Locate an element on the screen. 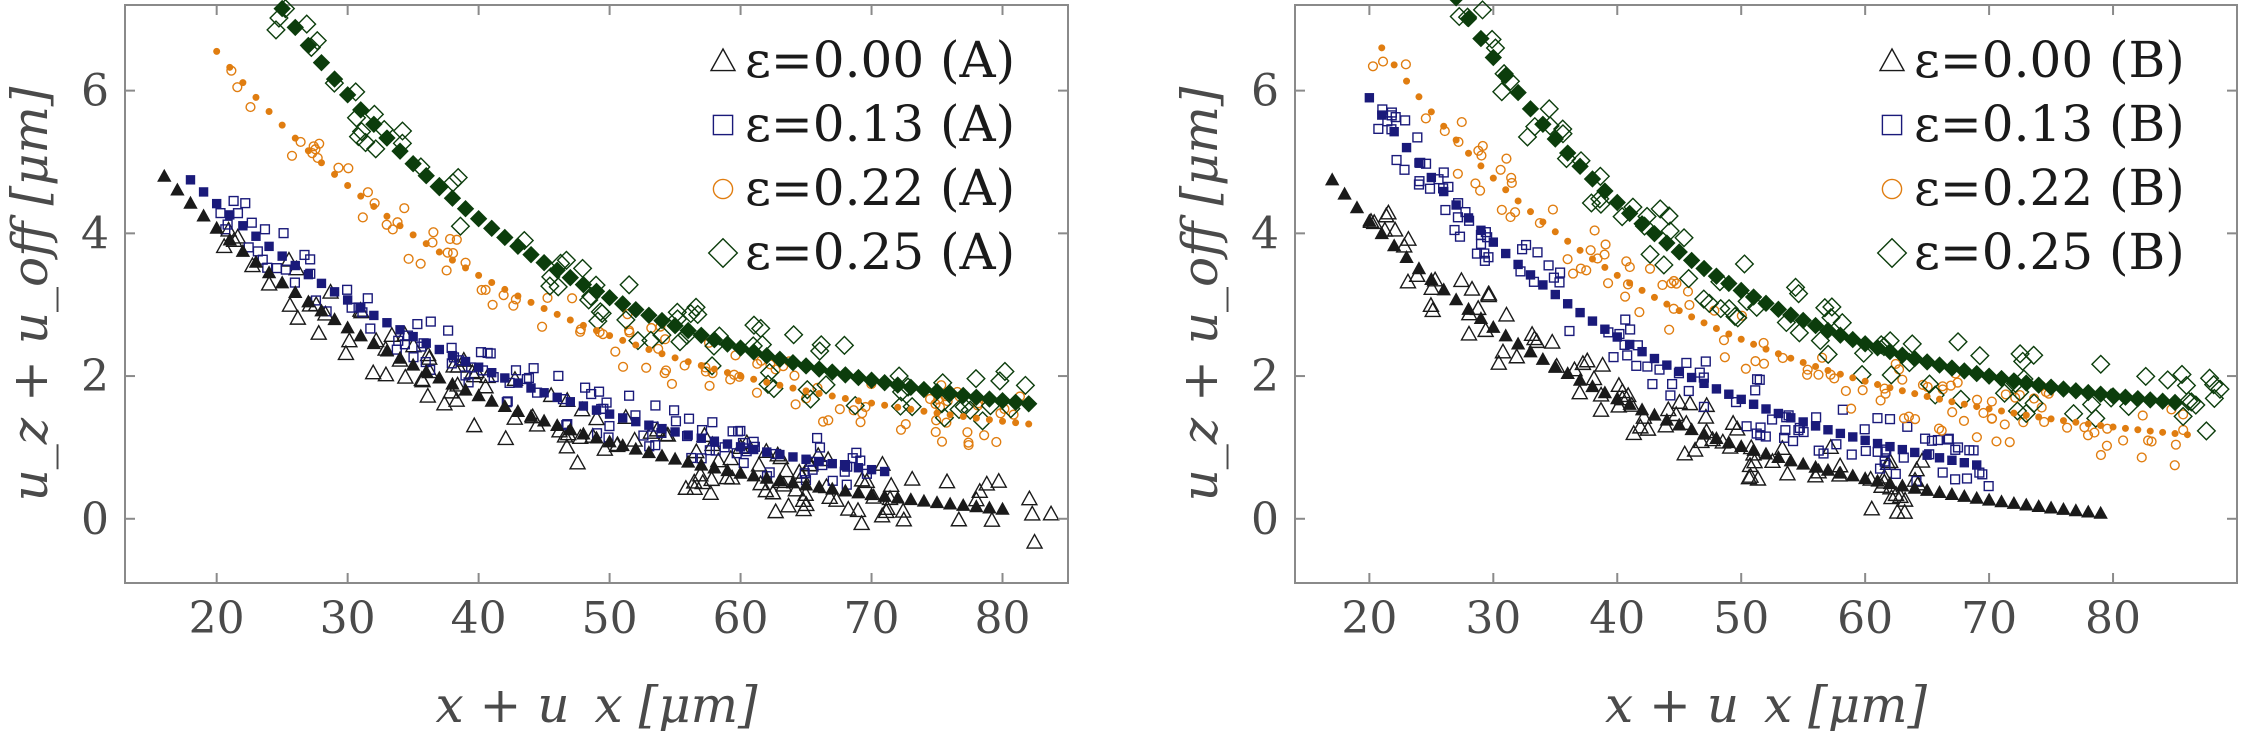  y-tick-label: 6 is located at coordinates (95, 91).